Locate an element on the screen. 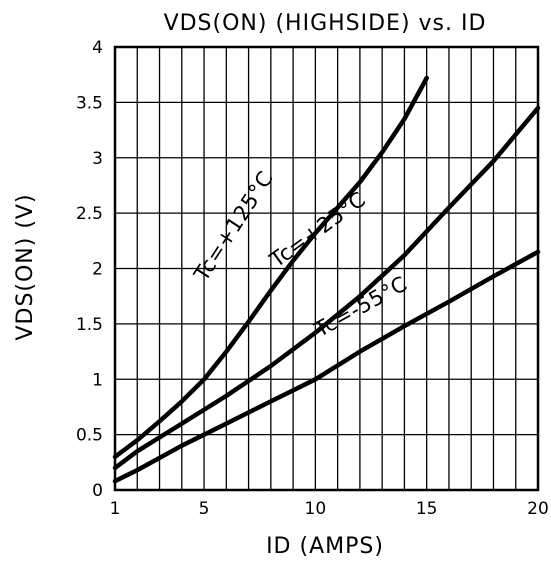 The width and height of the screenshot is (551, 561). x-tick-label: 1 is located at coordinates (115, 509).